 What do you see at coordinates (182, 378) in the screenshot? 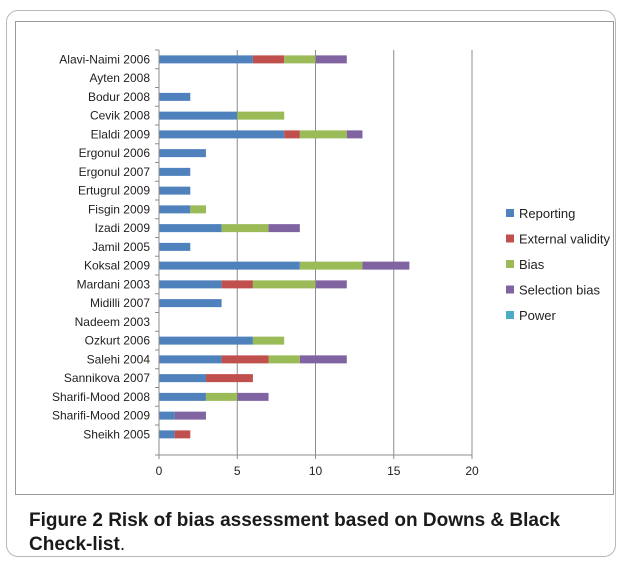
I see `bar-sannikova-2007-reporting` at bounding box center [182, 378].